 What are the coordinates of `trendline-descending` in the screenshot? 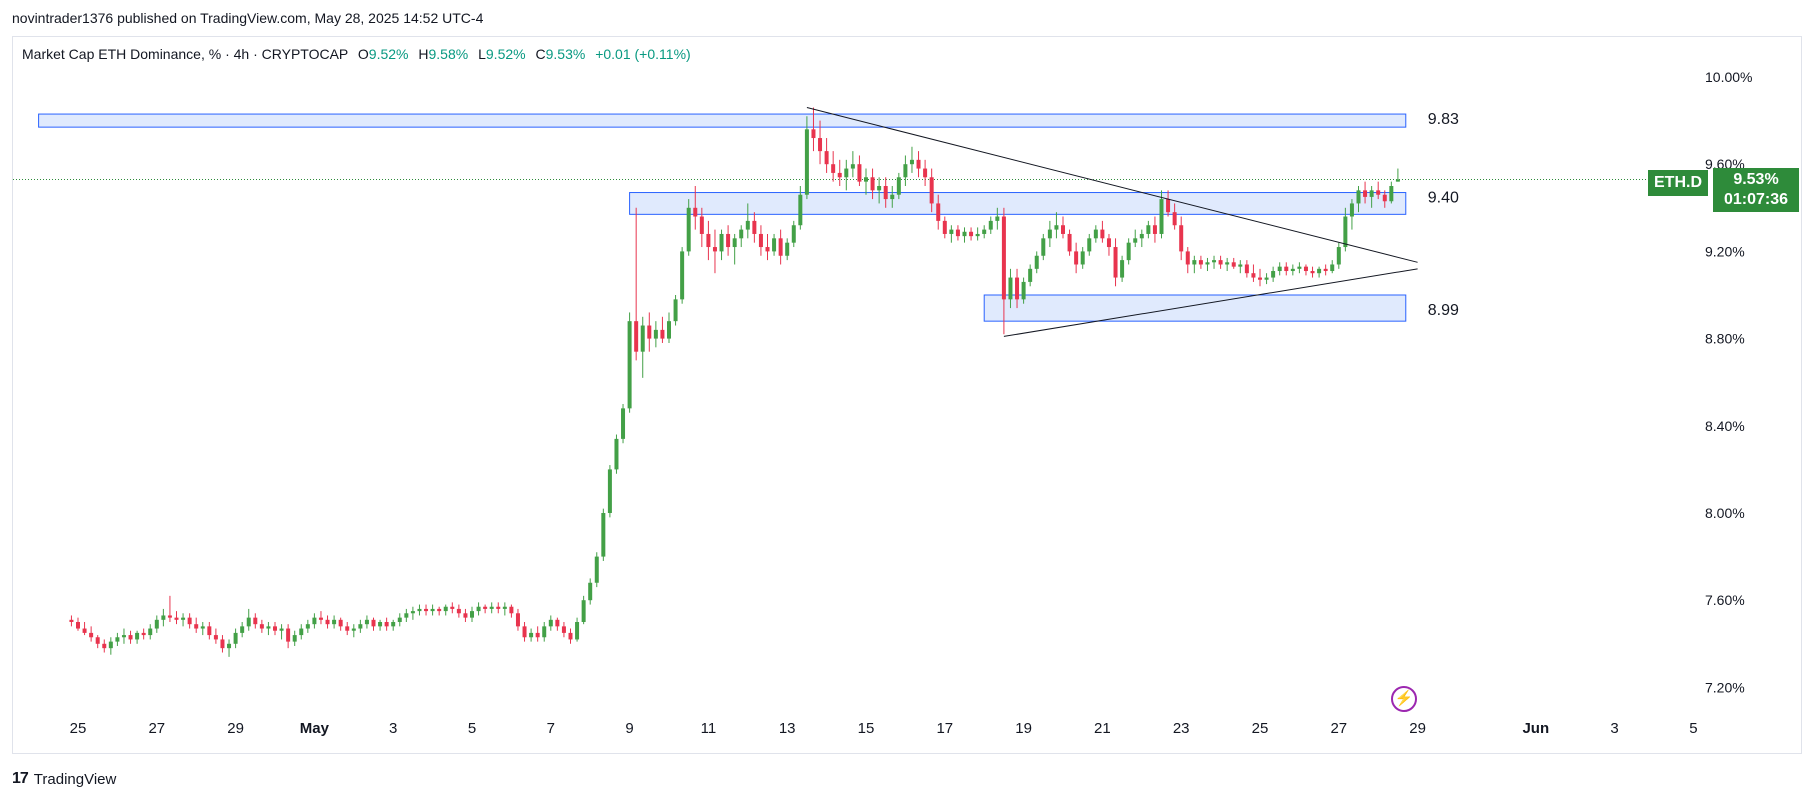 It's located at (1112, 185).